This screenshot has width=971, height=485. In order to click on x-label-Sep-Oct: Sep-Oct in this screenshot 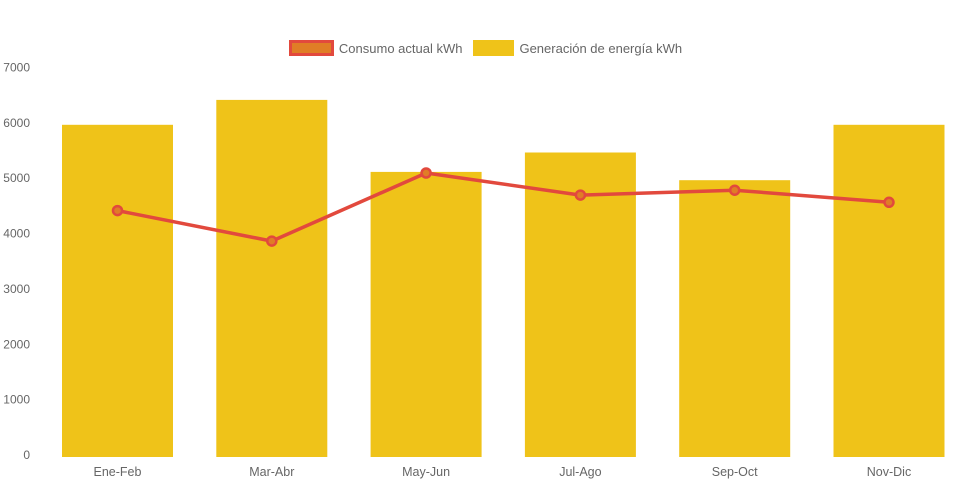, I will do `click(735, 472)`.